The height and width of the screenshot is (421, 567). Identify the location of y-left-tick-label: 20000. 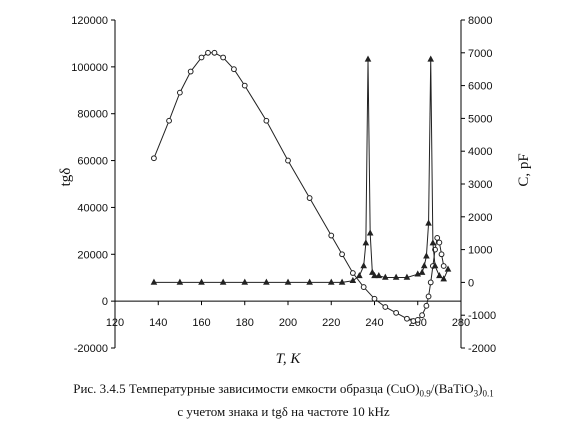
(92, 255).